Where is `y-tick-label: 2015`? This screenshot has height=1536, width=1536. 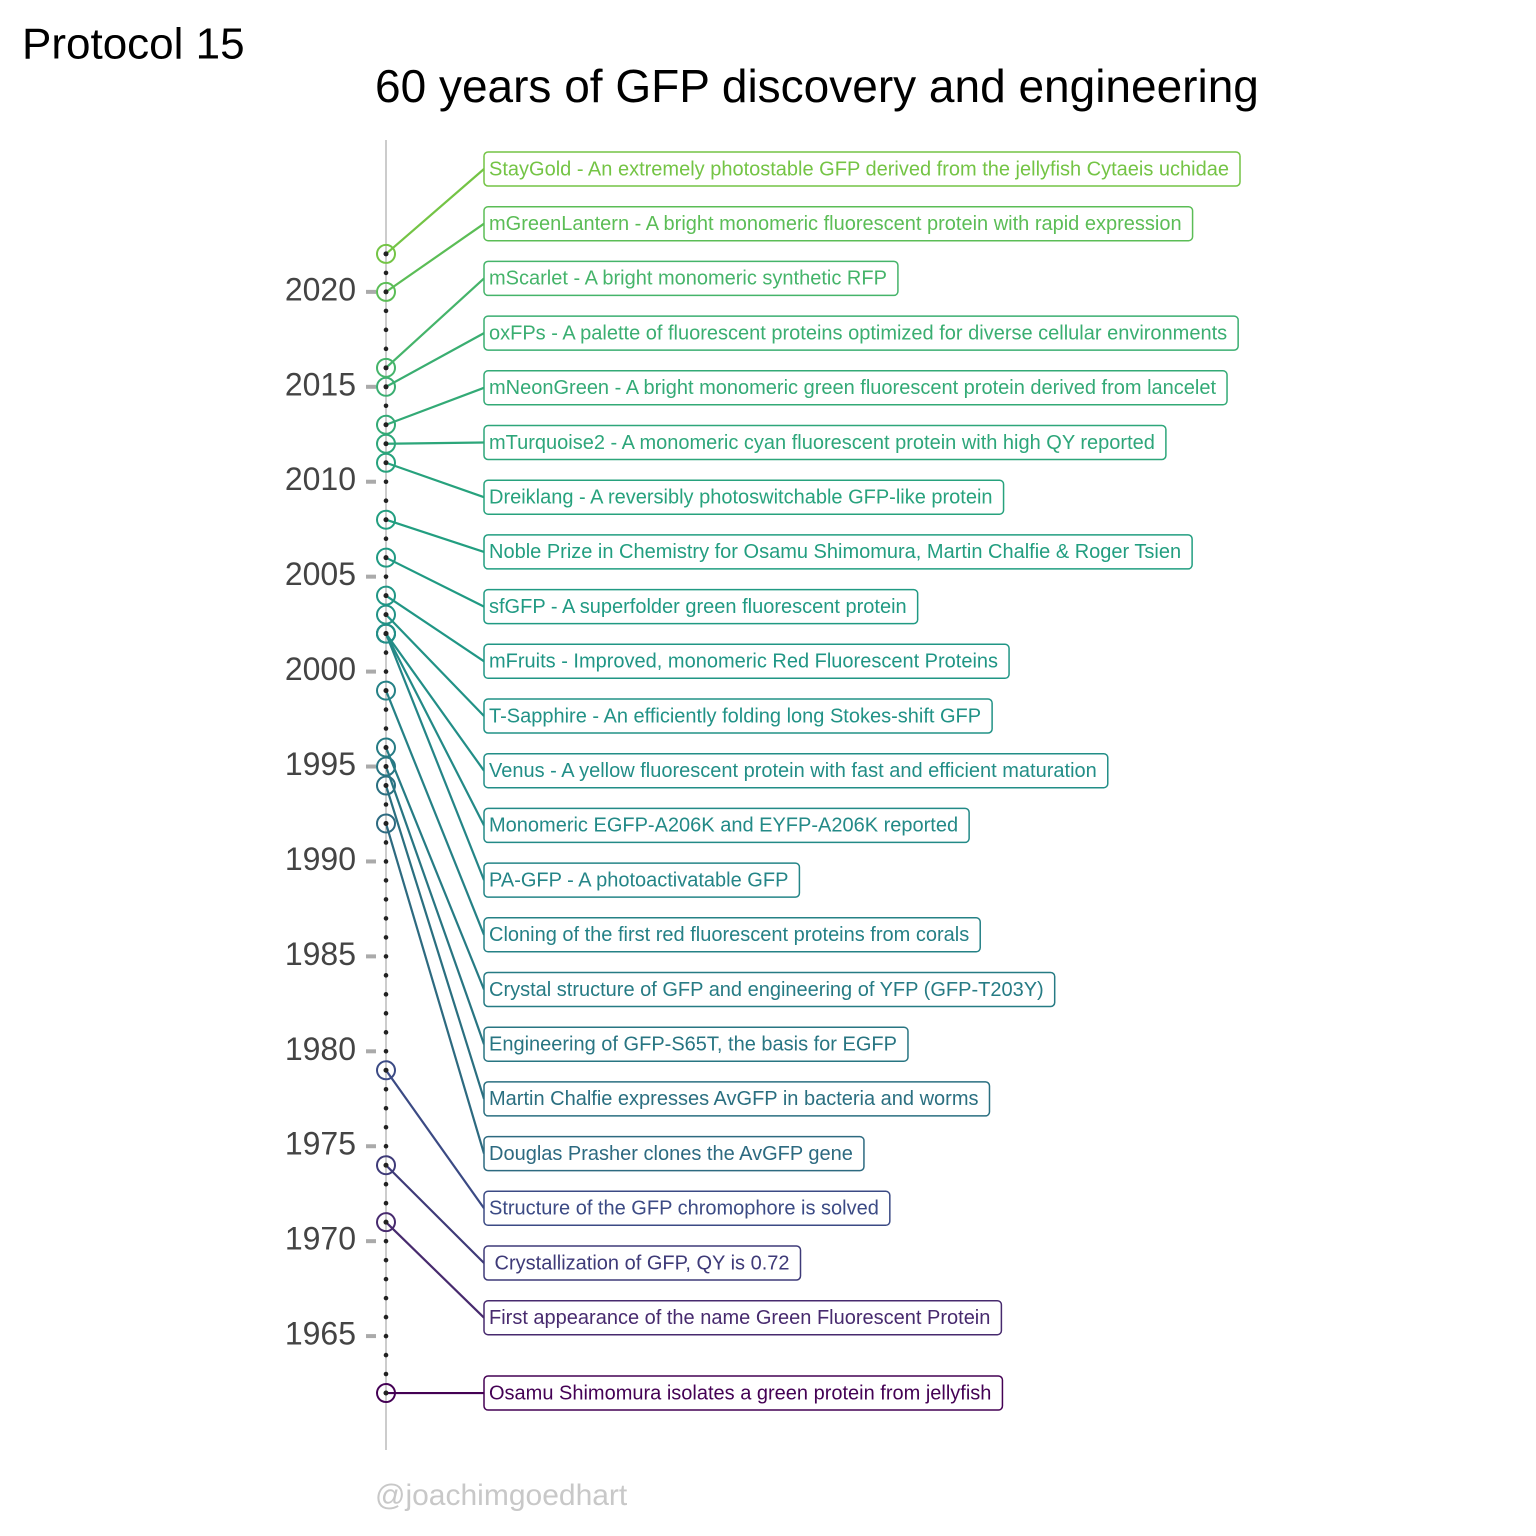
y-tick-label: 2015 is located at coordinates (320, 384).